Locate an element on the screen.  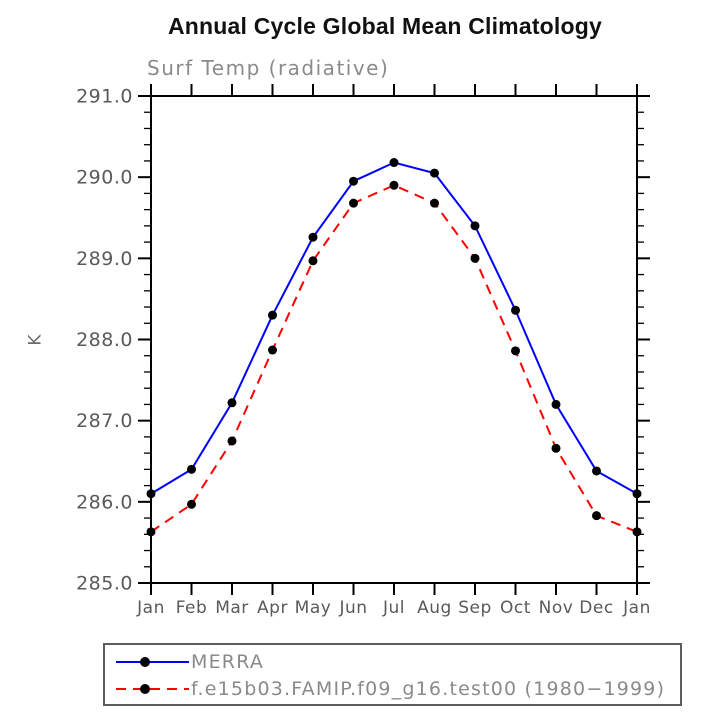
y-tick-label: 285.0 is located at coordinates (104, 584).